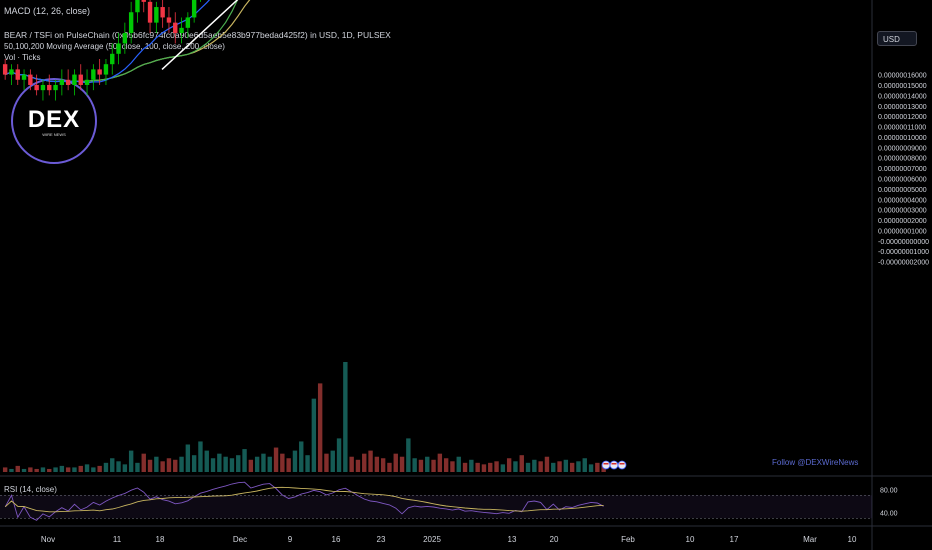  I want to click on price-tick-label: 0.00000004000, so click(902, 200).